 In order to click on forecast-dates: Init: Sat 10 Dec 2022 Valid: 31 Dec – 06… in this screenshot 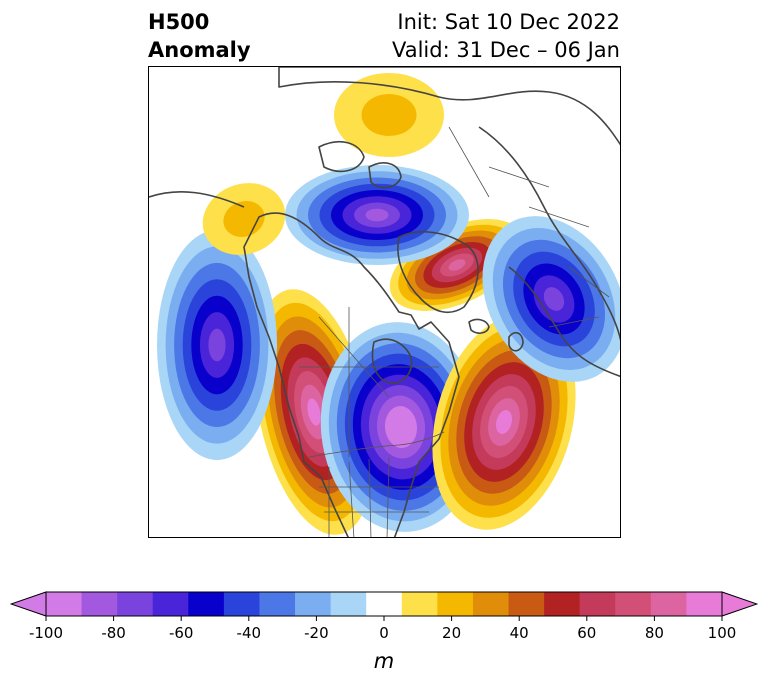, I will do `click(506, 36)`.